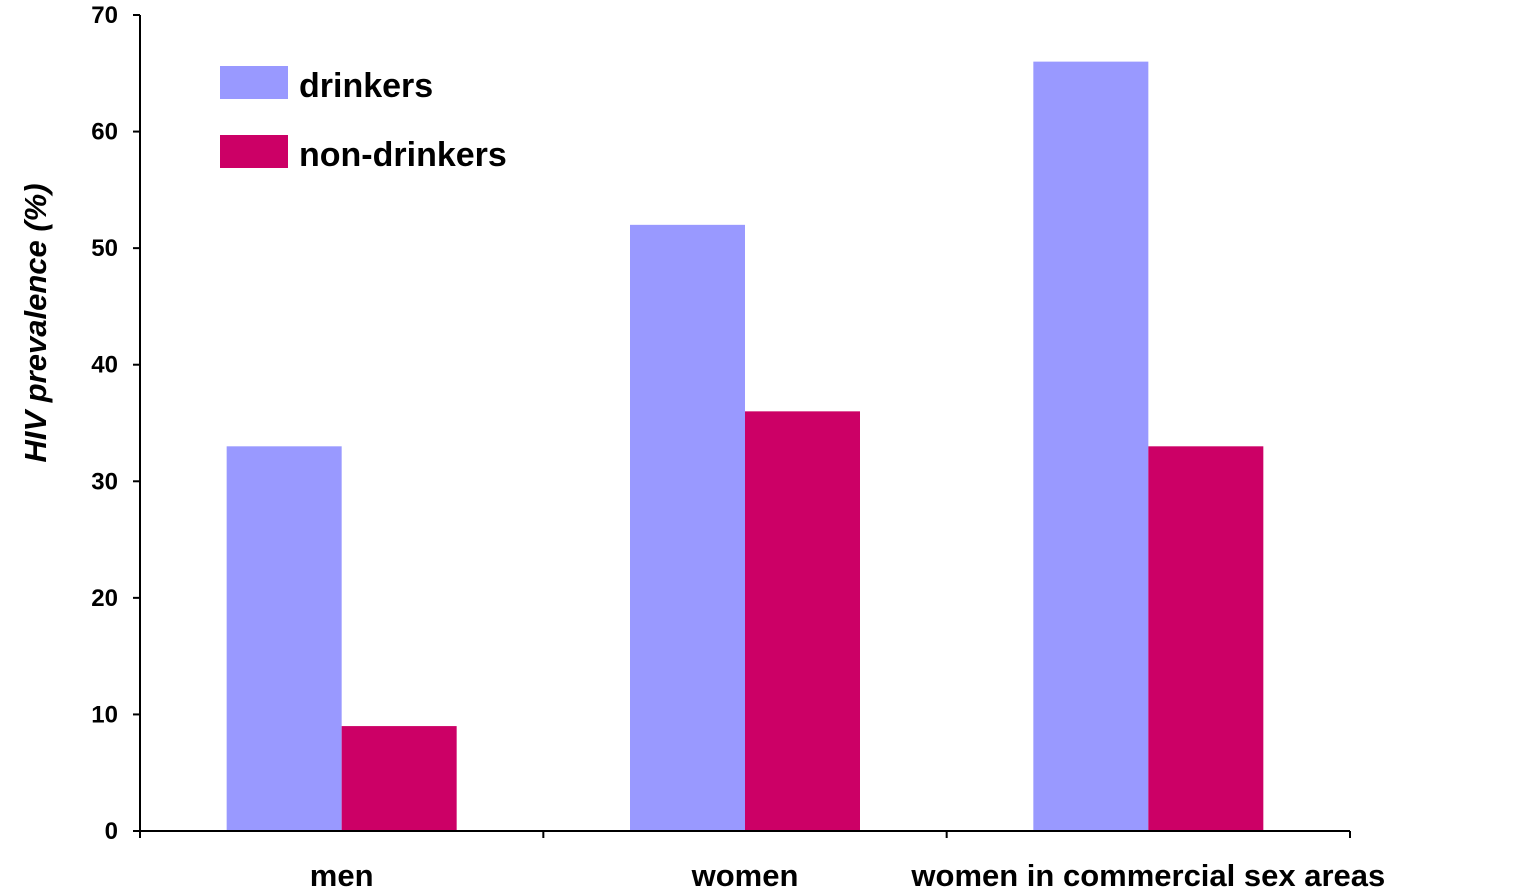  I want to click on x-category-label: men, so click(342, 875).